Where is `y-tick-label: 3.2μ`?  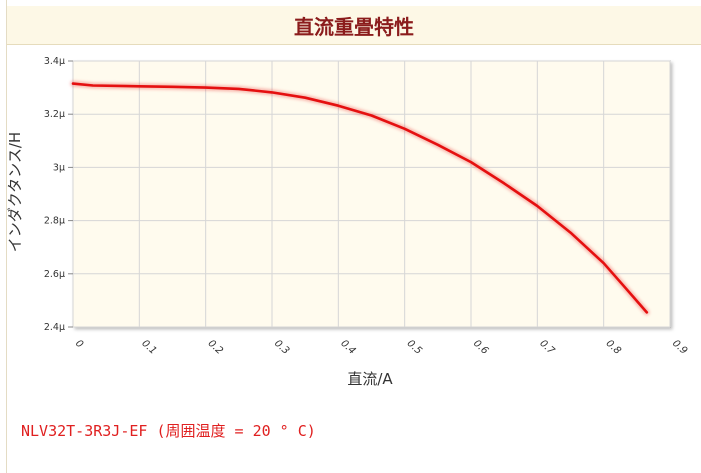
y-tick-label: 3.2μ is located at coordinates (54, 114).